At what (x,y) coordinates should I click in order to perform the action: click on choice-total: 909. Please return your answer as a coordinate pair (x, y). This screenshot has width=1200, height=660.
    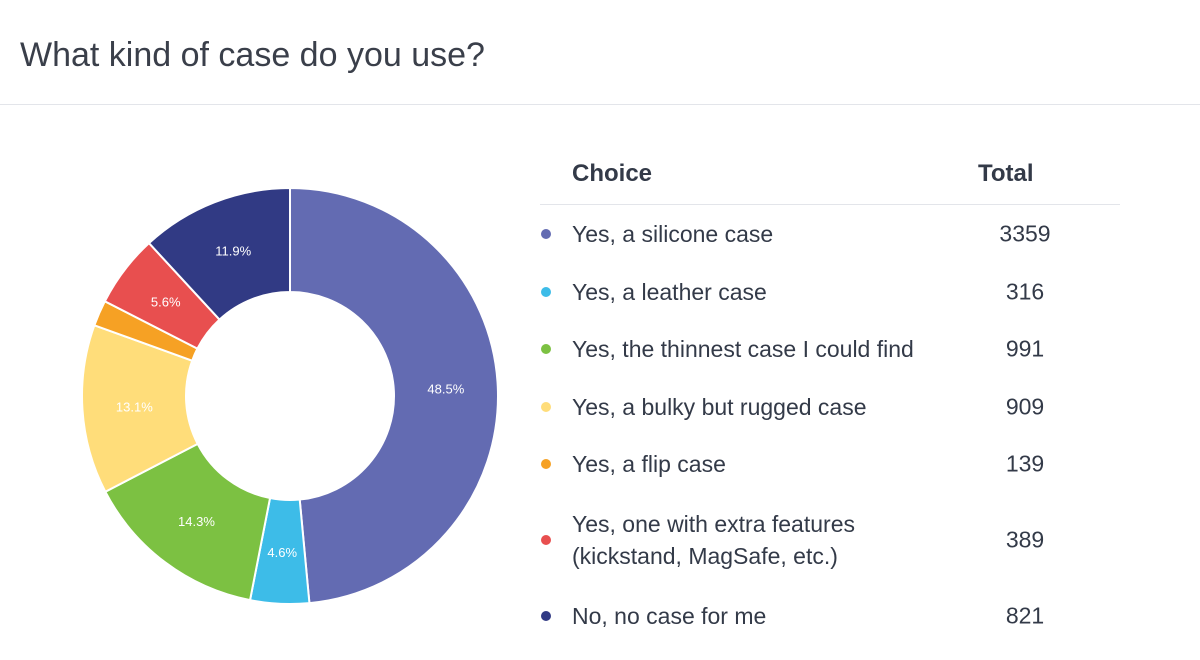
    Looking at the image, I should click on (1025, 406).